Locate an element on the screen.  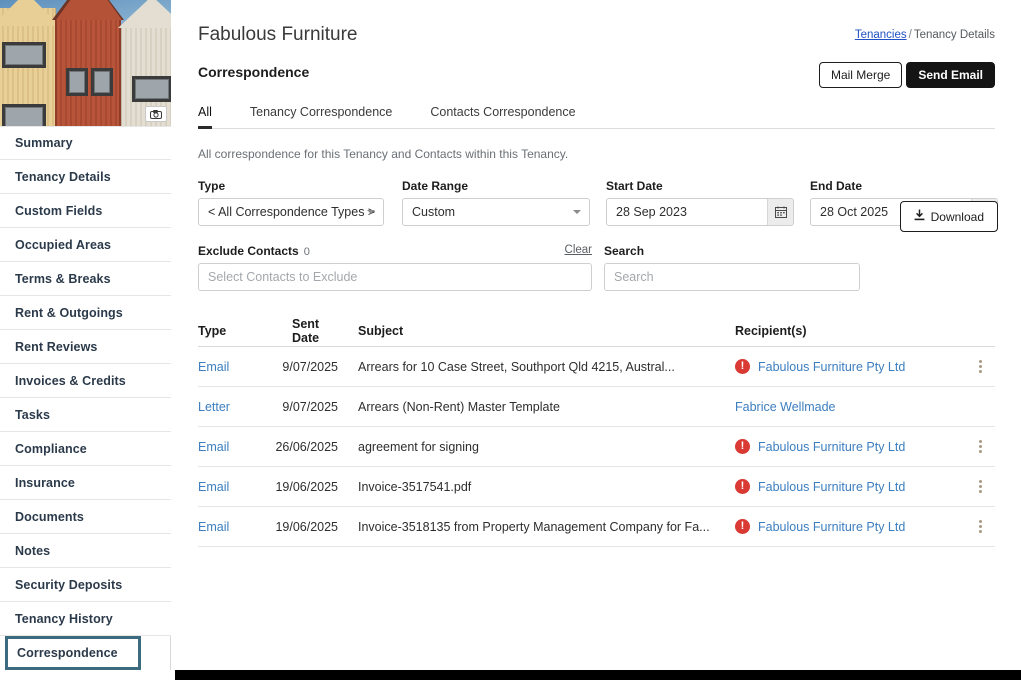
tab-all: All is located at coordinates (205, 117).